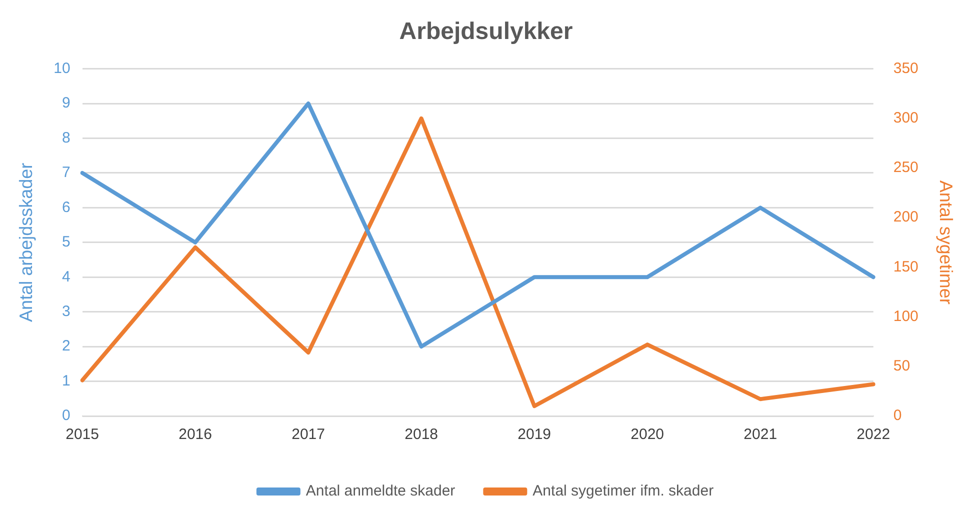 Image resolution: width=979 pixels, height=525 pixels. I want to click on x-tick-label: 2019, so click(535, 435).